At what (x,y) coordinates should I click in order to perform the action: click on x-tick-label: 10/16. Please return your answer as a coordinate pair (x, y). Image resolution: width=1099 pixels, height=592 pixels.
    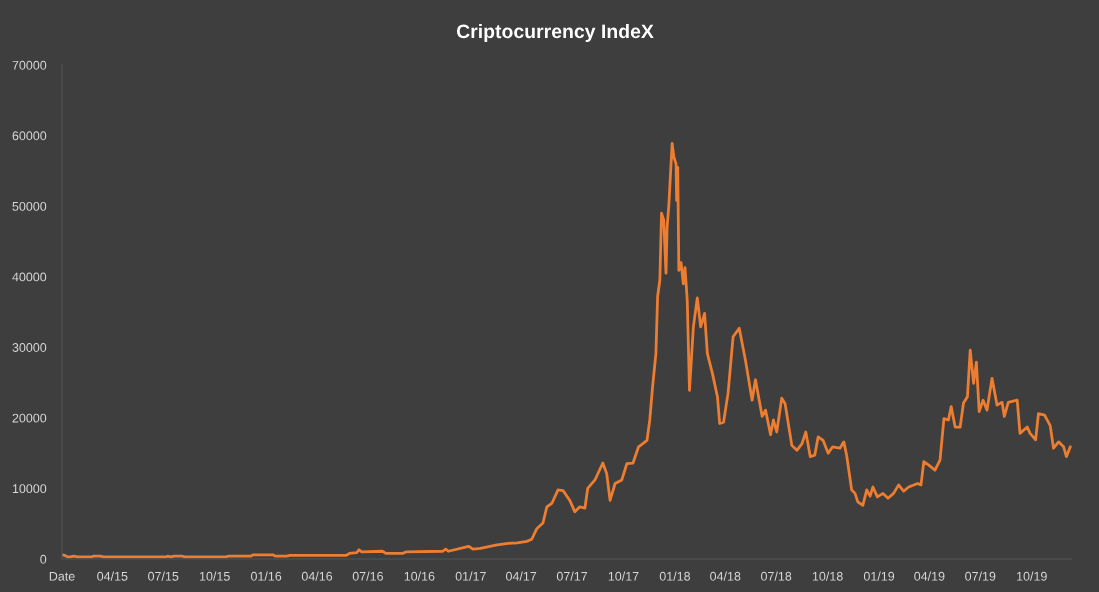
    Looking at the image, I should click on (419, 576).